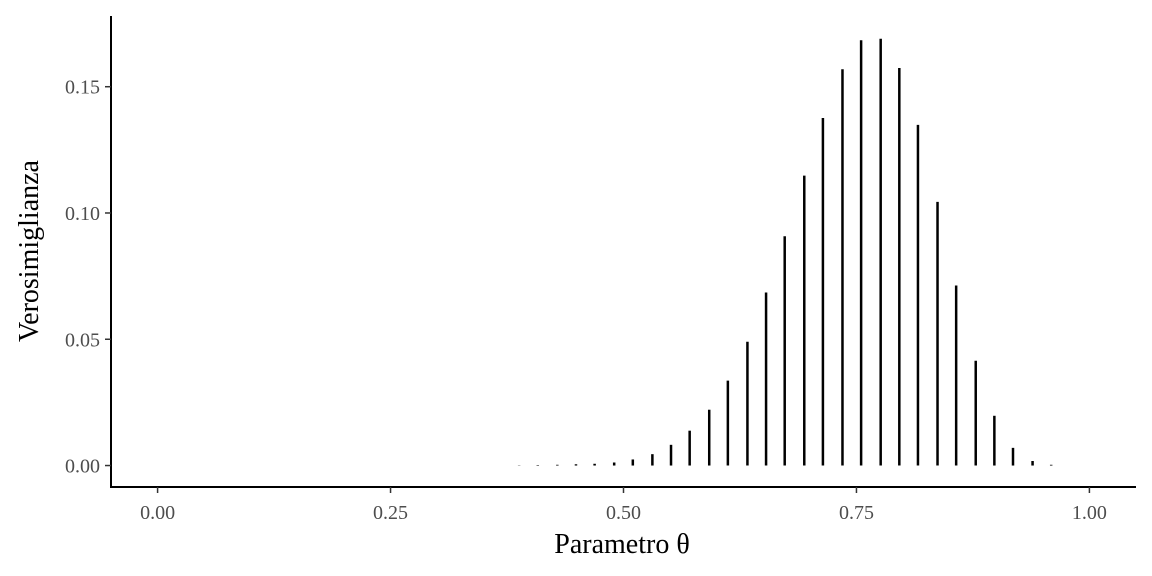 The height and width of the screenshot is (576, 1152). I want to click on y-tick-label: 0.00, so click(82, 467).